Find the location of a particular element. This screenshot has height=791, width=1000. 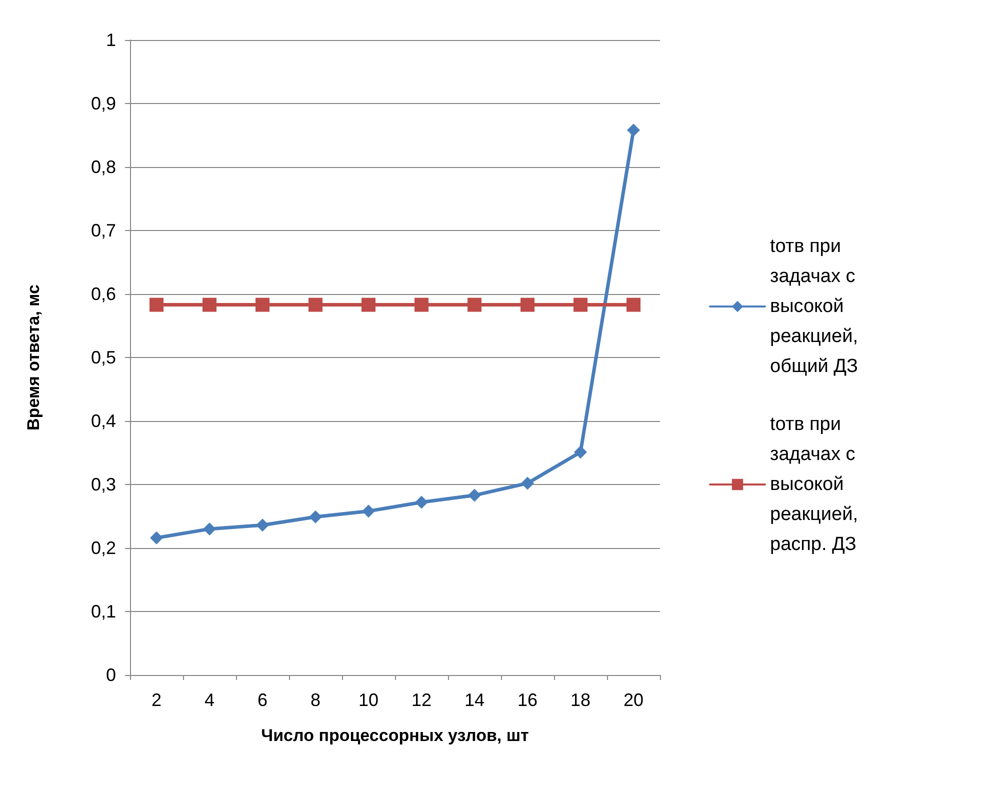

x-axis-title: Число процессорных узлов, шт is located at coordinates (395, 735).